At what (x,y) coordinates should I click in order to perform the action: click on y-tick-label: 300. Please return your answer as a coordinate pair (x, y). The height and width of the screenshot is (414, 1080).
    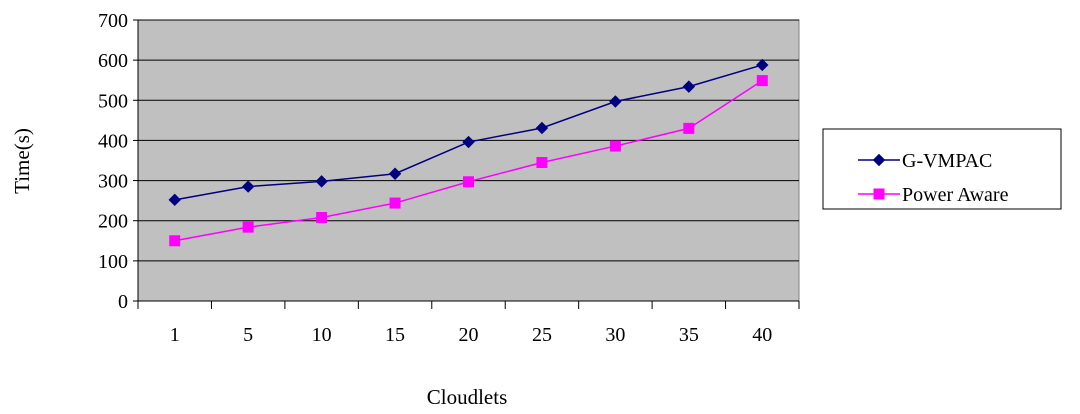
    Looking at the image, I should click on (113, 182).